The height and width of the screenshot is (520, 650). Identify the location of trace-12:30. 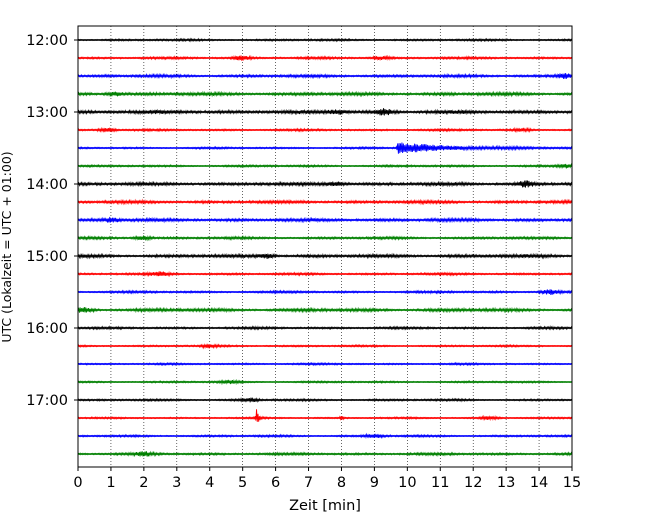
(325, 76).